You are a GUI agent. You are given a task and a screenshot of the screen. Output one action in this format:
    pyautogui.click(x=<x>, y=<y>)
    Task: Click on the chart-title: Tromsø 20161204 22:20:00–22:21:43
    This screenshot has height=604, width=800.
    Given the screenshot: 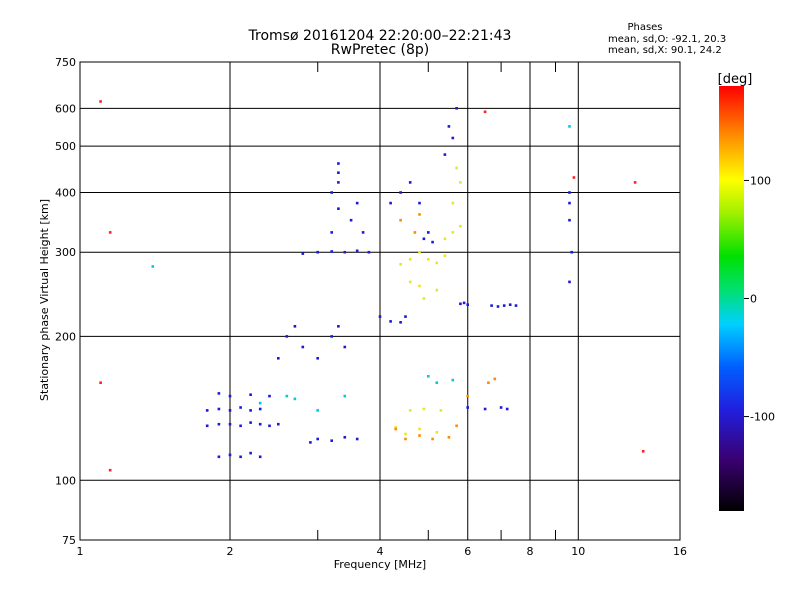 What is the action you would take?
    pyautogui.click(x=380, y=36)
    